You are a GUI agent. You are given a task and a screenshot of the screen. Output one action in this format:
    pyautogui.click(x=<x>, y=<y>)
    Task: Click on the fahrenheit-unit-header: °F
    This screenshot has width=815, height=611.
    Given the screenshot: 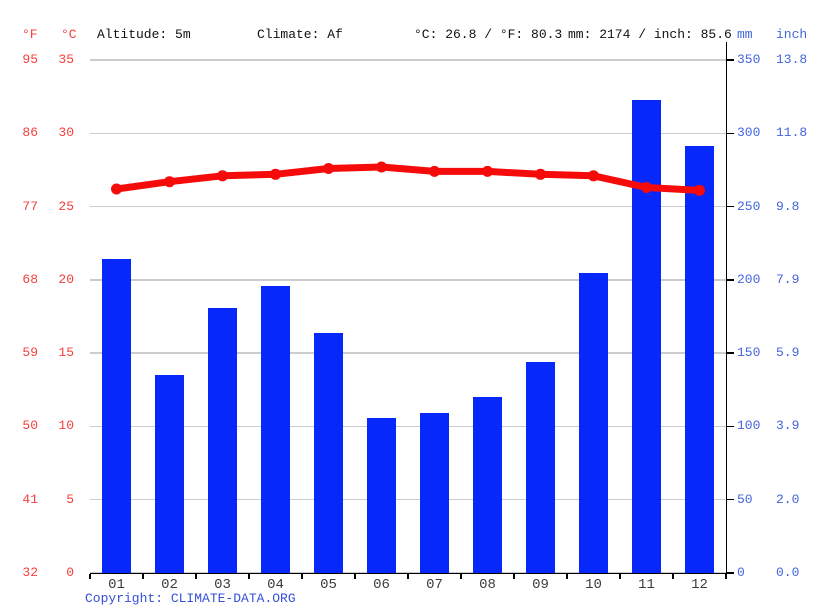 What is the action you would take?
    pyautogui.click(x=30, y=34)
    